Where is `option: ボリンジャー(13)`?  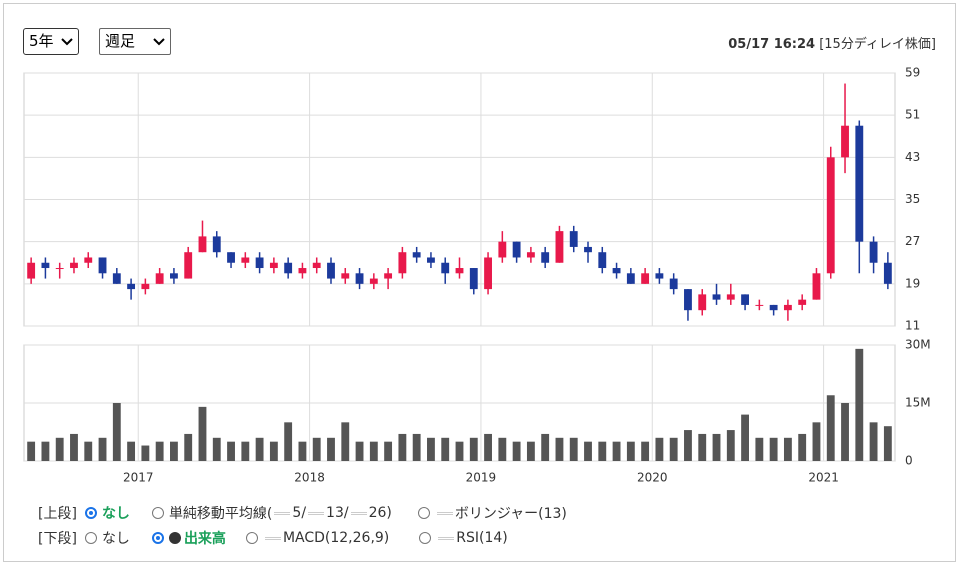
option: ボリンジャー(13) is located at coordinates (510, 514).